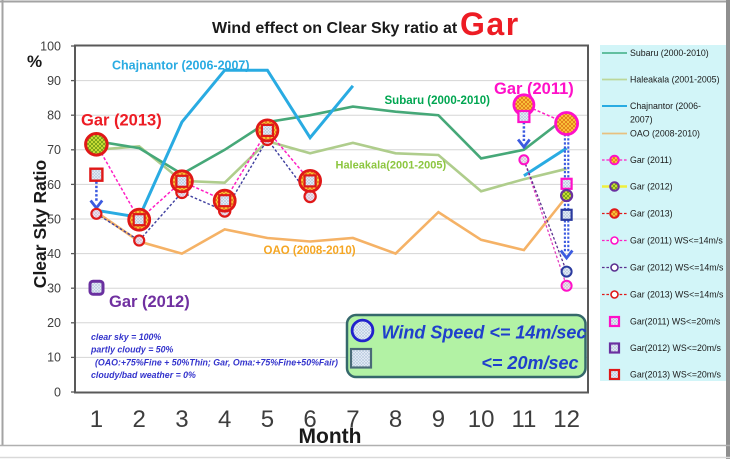 Image resolution: width=730 pixels, height=459 pixels. I want to click on svg-text: 7, so click(352, 419).